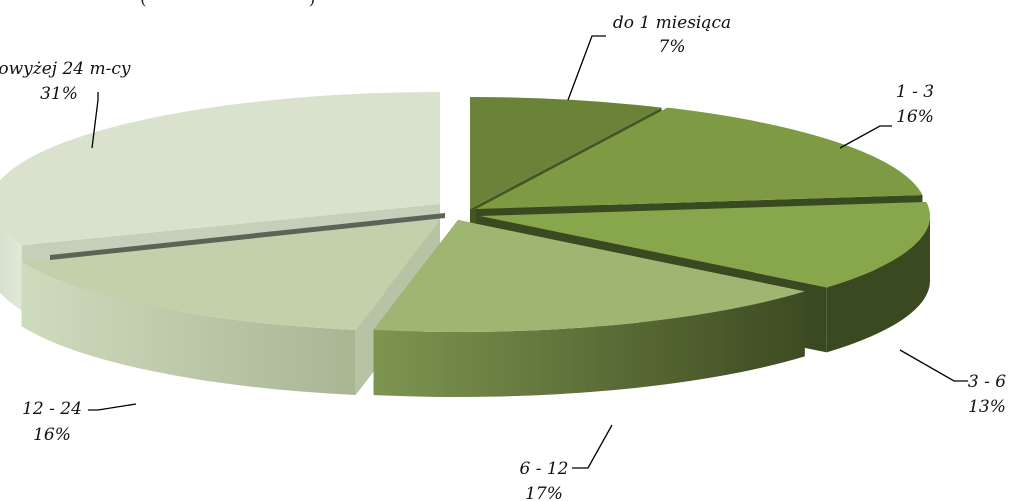  What do you see at coordinates (672, 47) in the screenshot?
I see `slice-value-label: 7%` at bounding box center [672, 47].